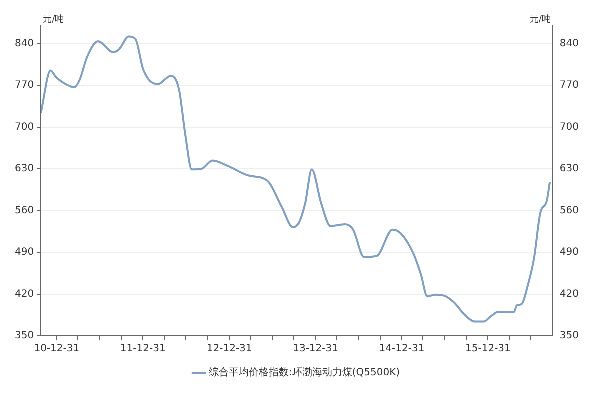 This screenshot has width=600, height=400. Describe the element at coordinates (53, 19) in the screenshot. I see `y-axis-title: 元/吨` at that location.